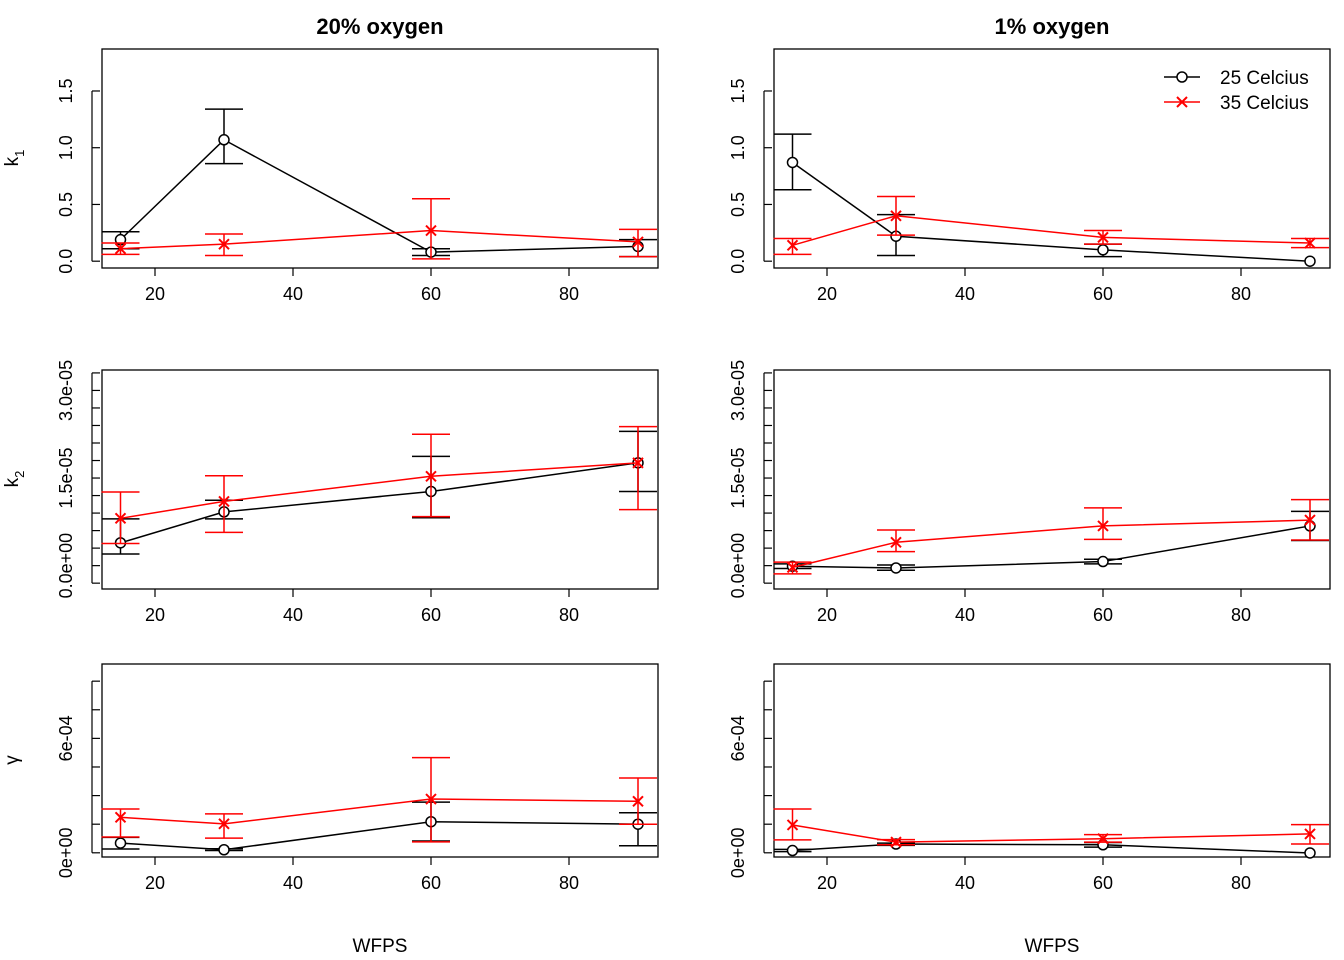  I want to click on row-label-subscript: 1, so click(19, 153).